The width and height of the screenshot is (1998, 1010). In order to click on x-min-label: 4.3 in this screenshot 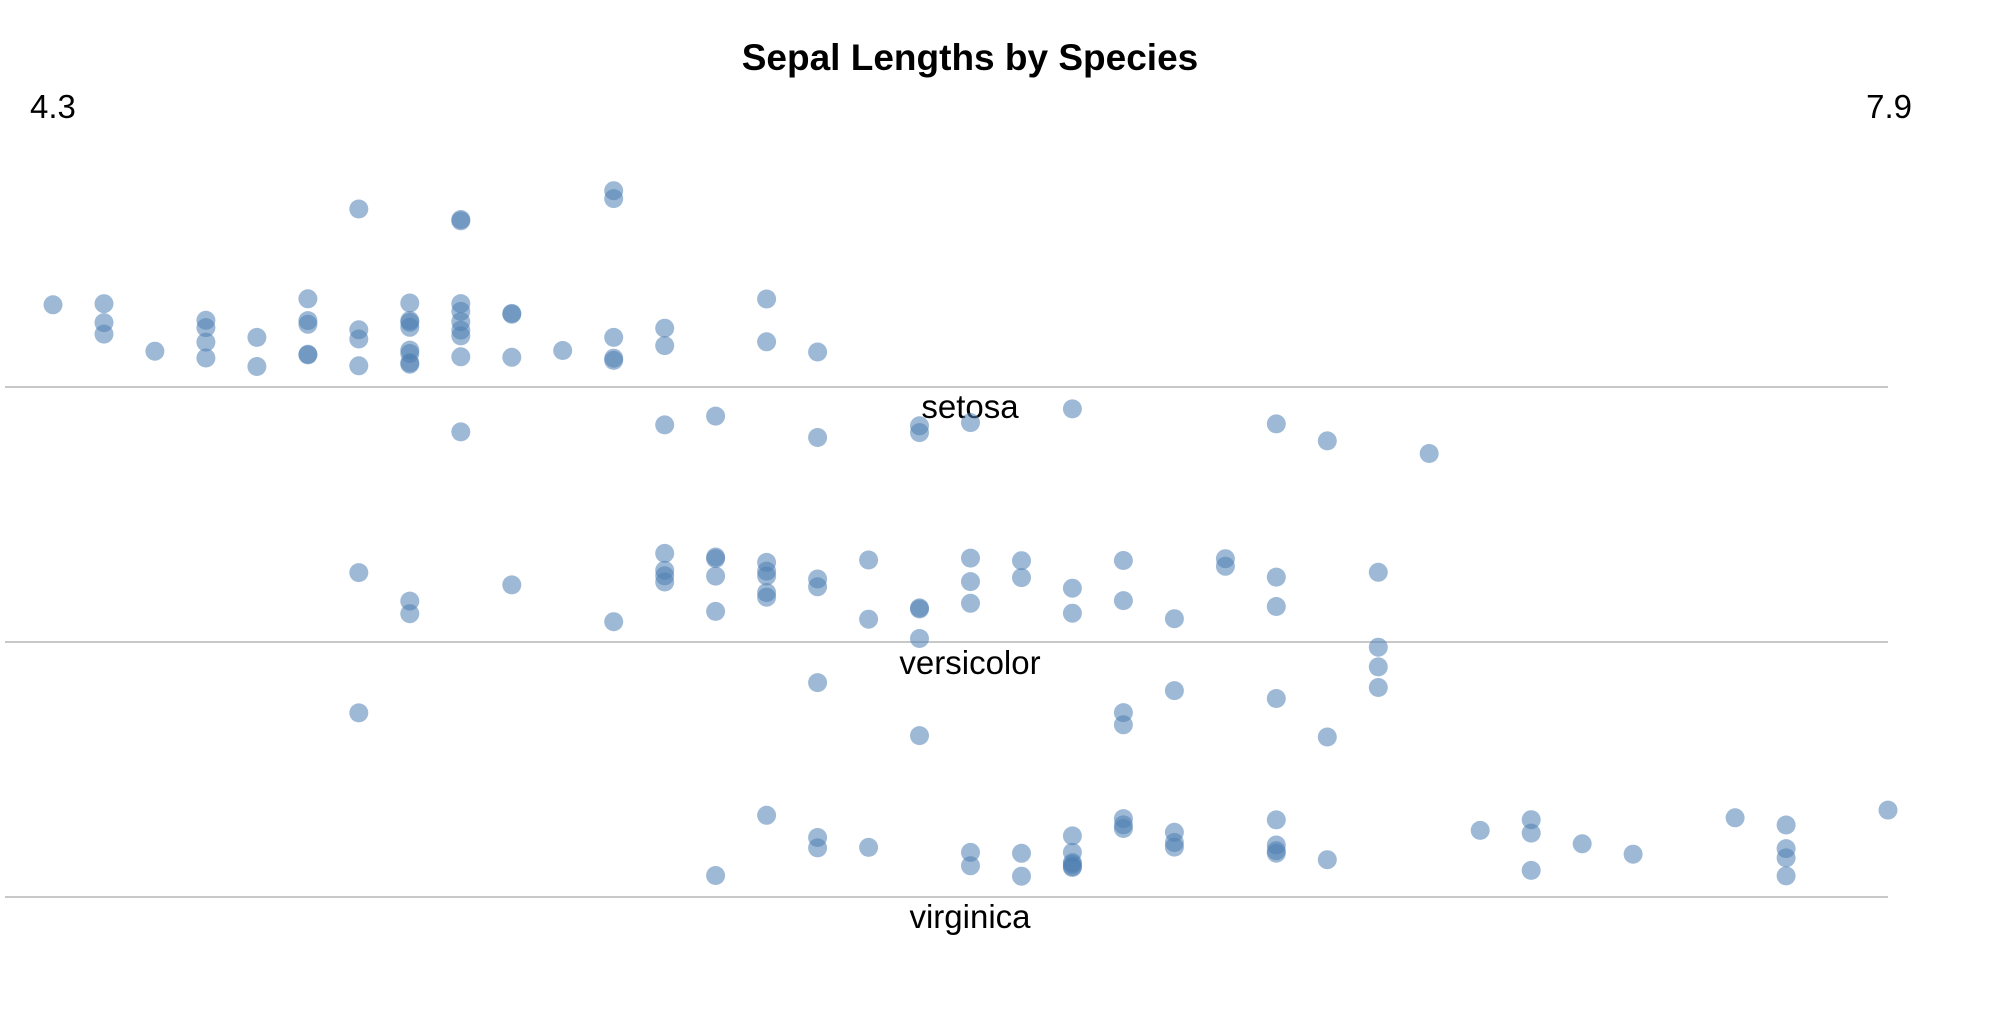, I will do `click(53, 106)`.